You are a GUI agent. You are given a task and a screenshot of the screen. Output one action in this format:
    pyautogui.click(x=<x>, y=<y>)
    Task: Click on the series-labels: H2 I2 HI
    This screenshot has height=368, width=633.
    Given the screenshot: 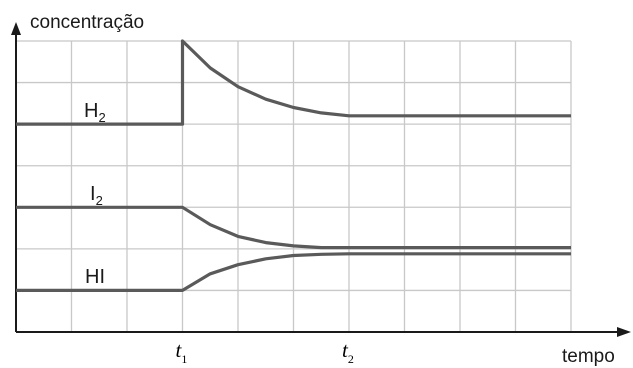 What is the action you would take?
    pyautogui.click(x=95, y=194)
    